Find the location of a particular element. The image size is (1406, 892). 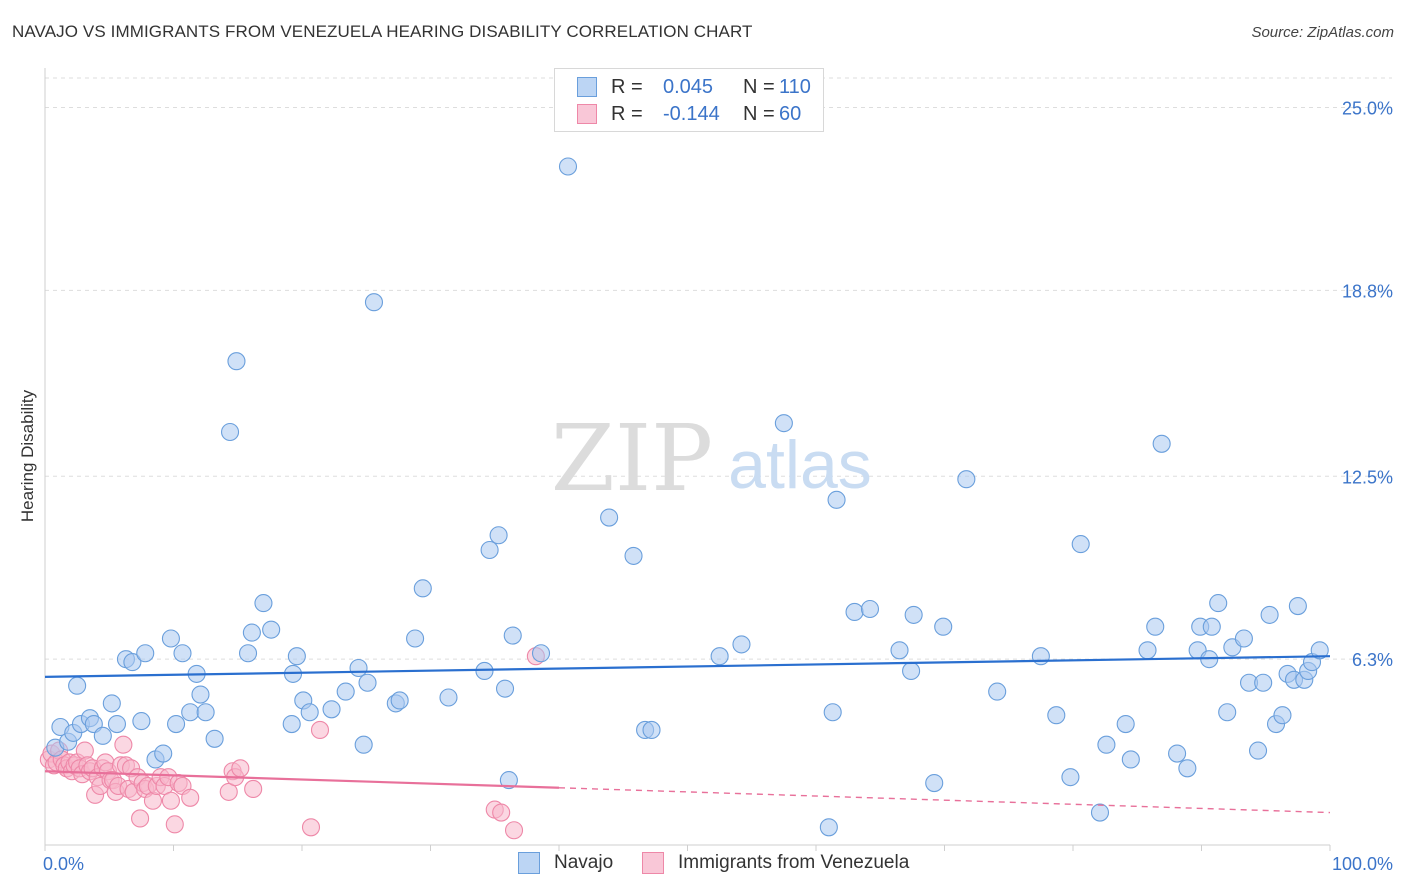

watermark-zip: ZIP is located at coordinates (632, 458).